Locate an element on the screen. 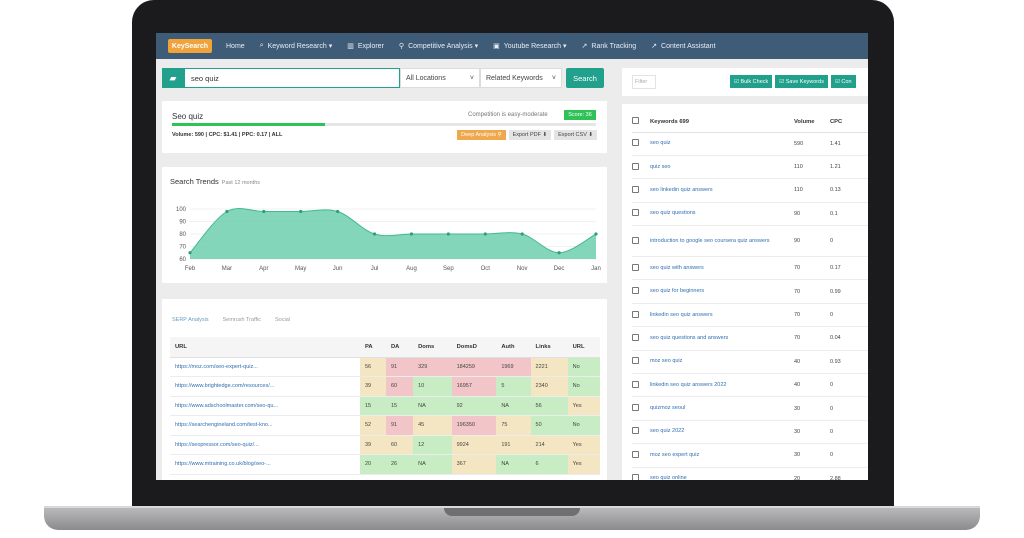 The image size is (1024, 538). nav-item-2: ▥ Explorer is located at coordinates (365, 46).